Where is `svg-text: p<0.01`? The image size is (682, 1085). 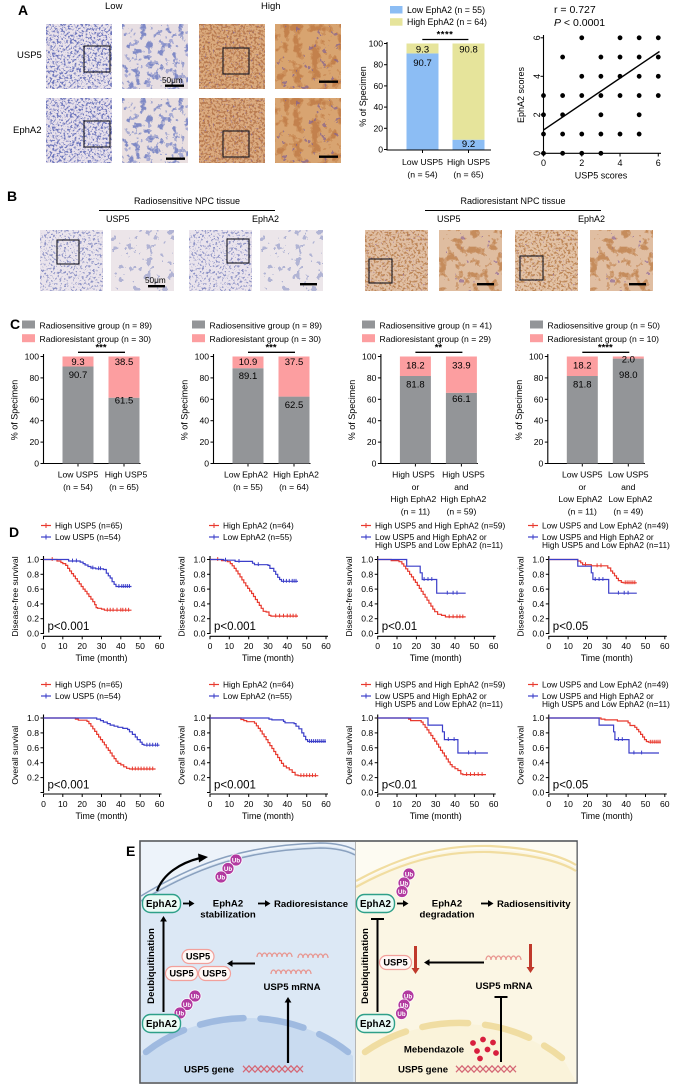 svg-text: p<0.01 is located at coordinates (400, 627).